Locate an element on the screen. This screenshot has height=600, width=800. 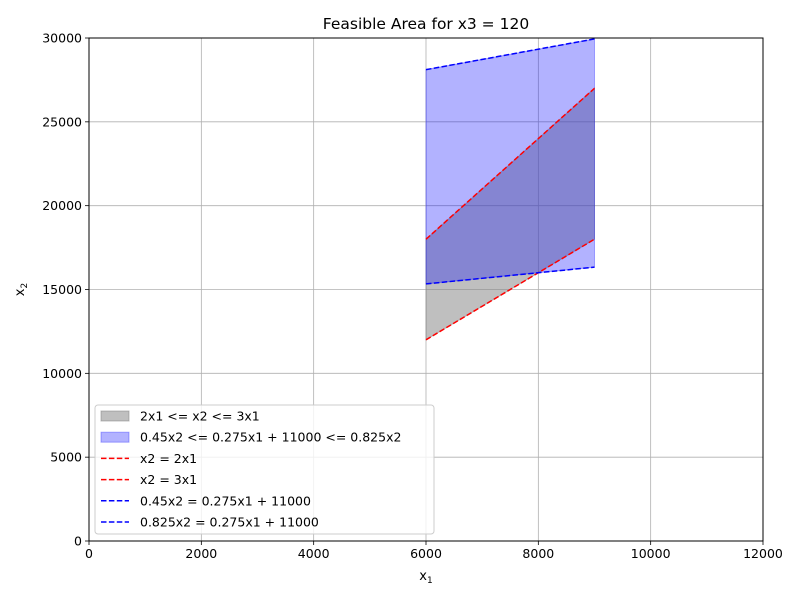
y-tick-label: 0 is located at coordinates (78, 541).